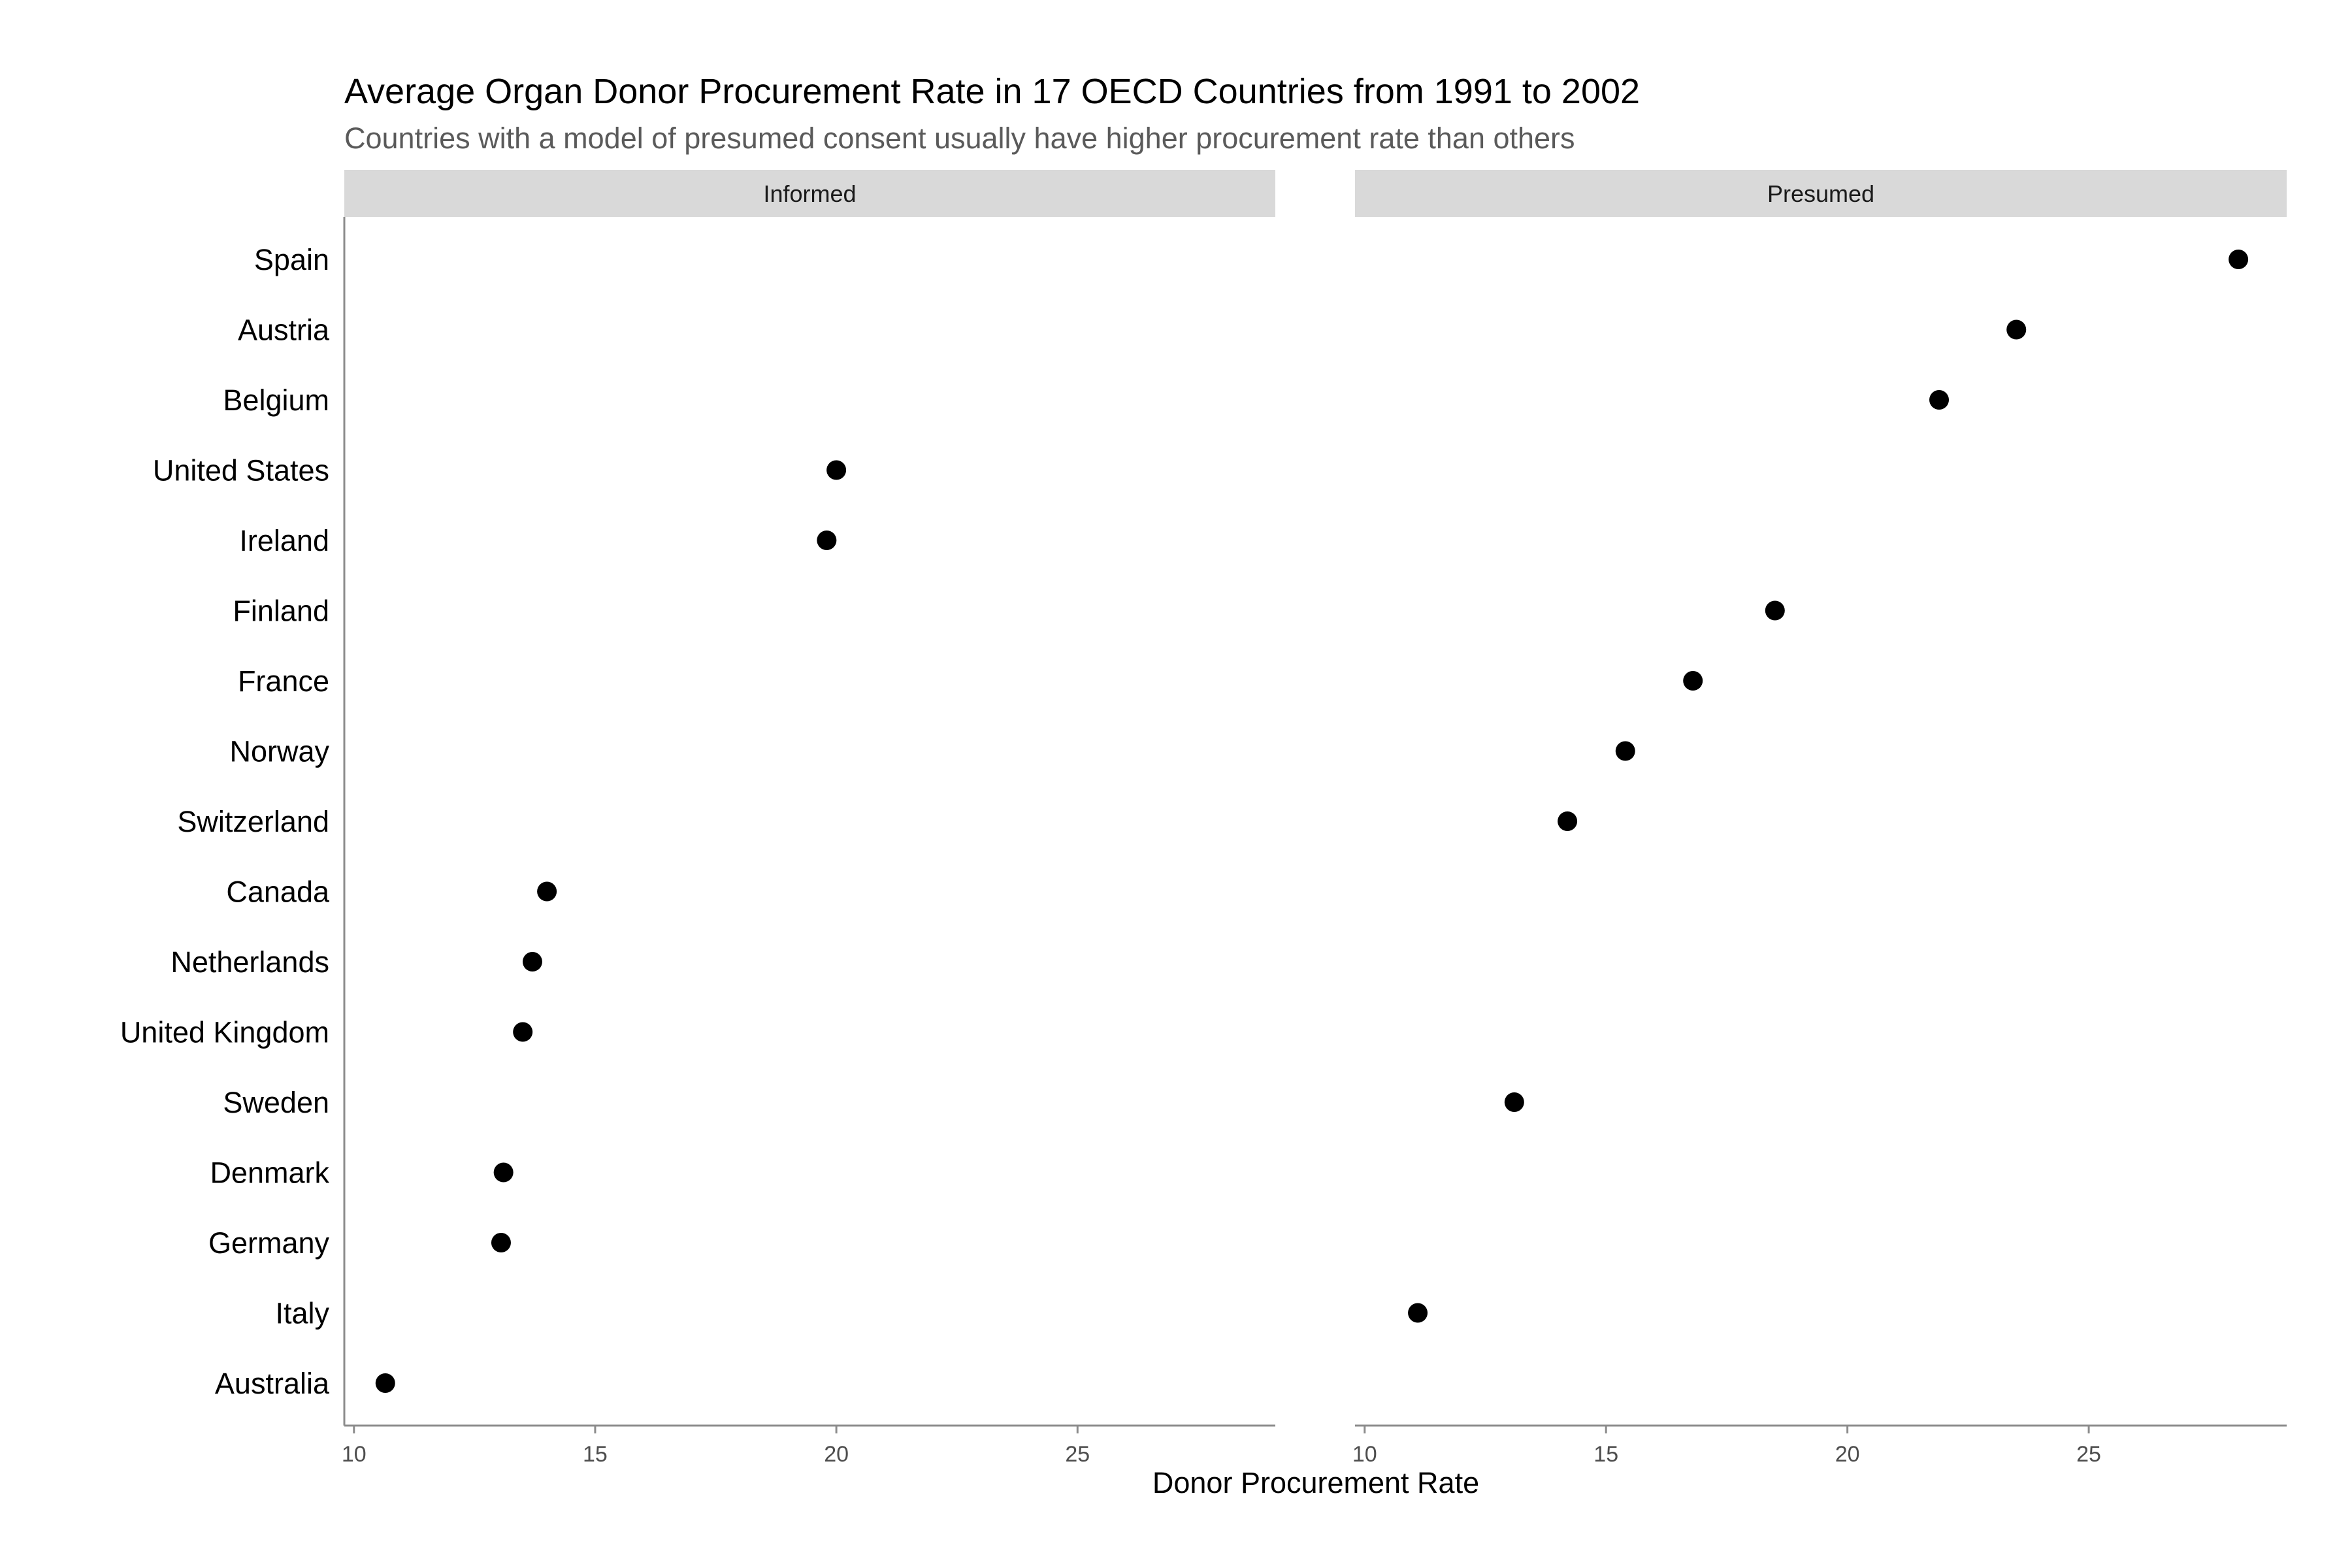 The width and height of the screenshot is (2352, 1568). What do you see at coordinates (1514, 1102) in the screenshot?
I see `point-presumed-sweden` at bounding box center [1514, 1102].